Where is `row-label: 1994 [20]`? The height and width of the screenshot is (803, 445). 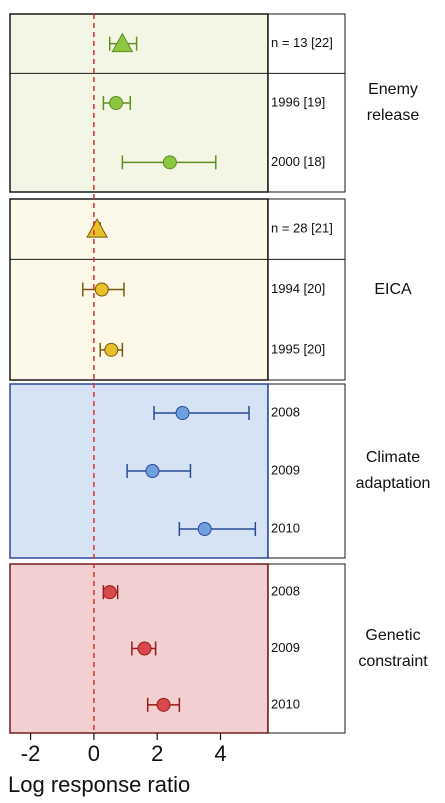 row-label: 1994 [20] is located at coordinates (298, 288).